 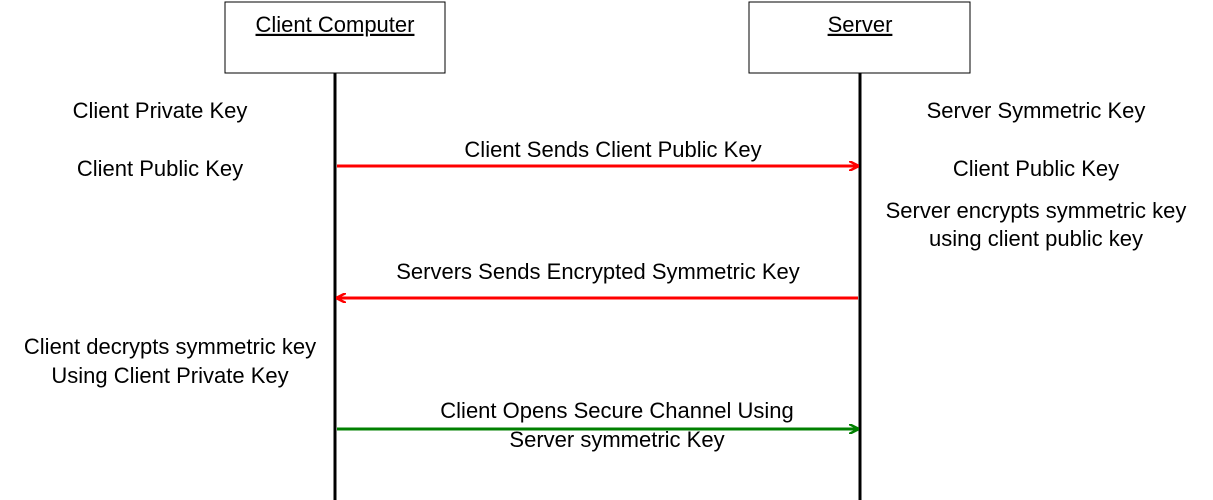 I want to click on message-label: Servers Sends Encrypted Symmetric Key, so click(x=597, y=271).